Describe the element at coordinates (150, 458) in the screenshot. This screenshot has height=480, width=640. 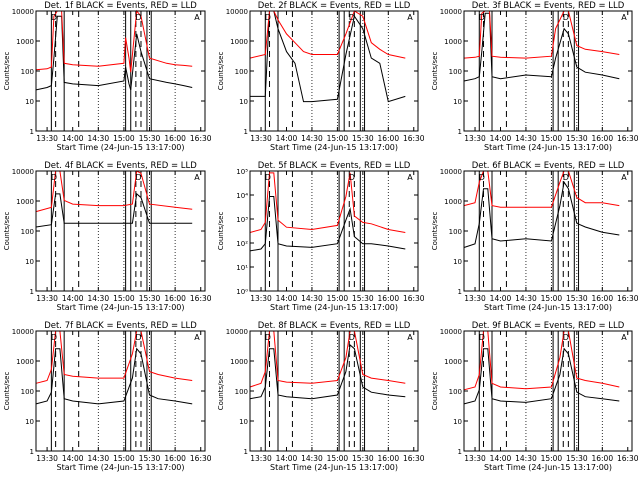
I see `x-tick-label: 15:30` at that location.